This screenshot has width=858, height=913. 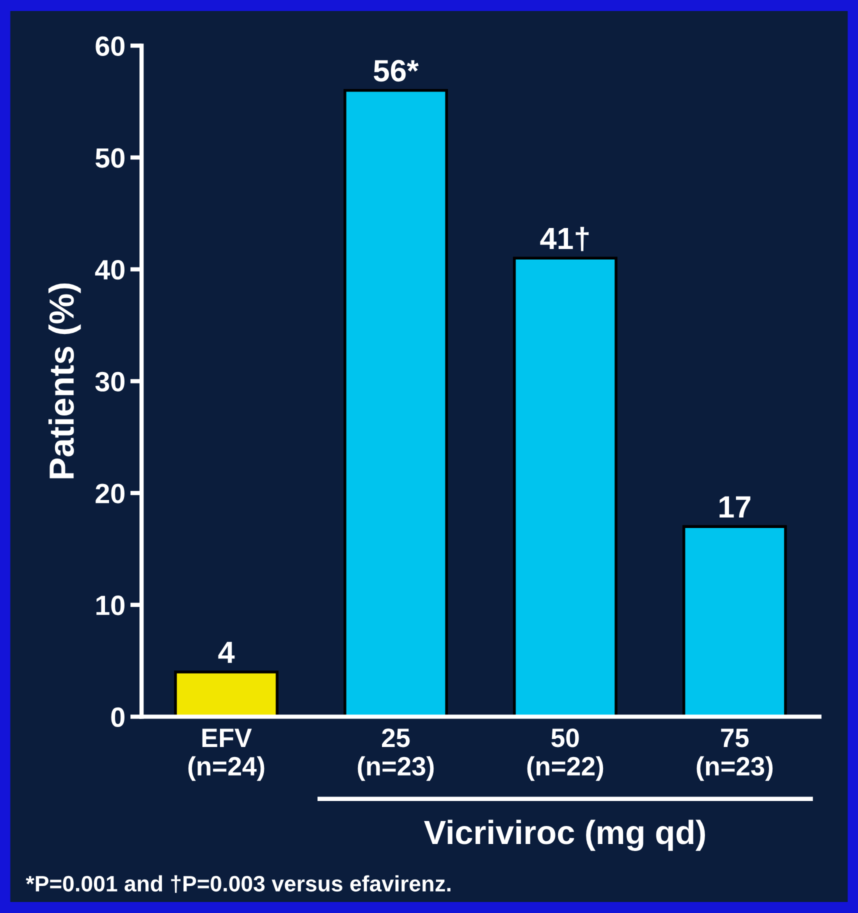 What do you see at coordinates (564, 836) in the screenshot?
I see `x-axis-title: Vicriviroc (mg qd)` at bounding box center [564, 836].